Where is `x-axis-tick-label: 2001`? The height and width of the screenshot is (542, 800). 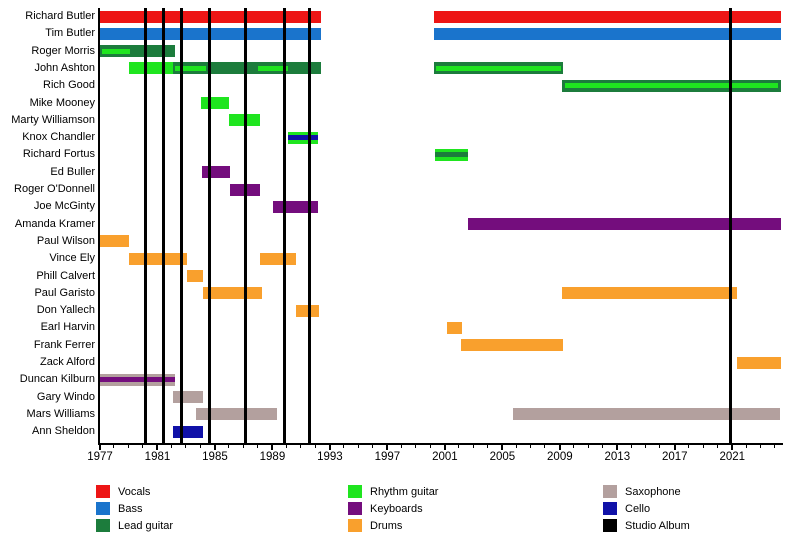
x-axis-tick-label: 2001 is located at coordinates (445, 457).